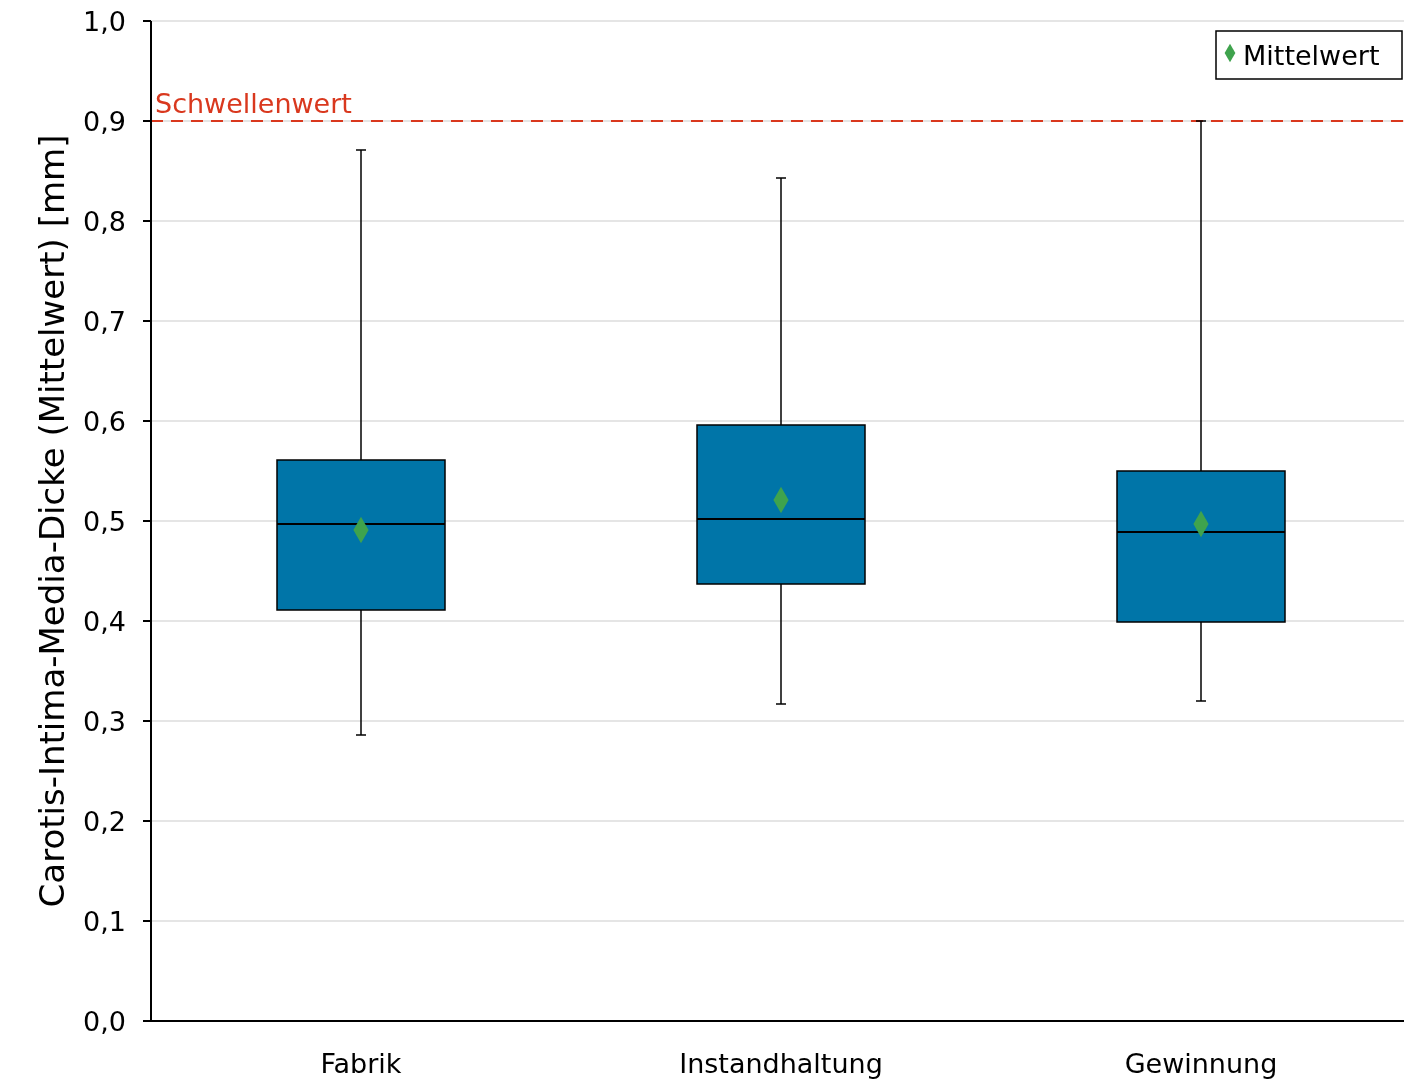 The width and height of the screenshot is (1405, 1081). I want to click on y-axis-title: Carotis-Intima-Media-Dicke (Mittelwert) [mm], so click(52, 521).